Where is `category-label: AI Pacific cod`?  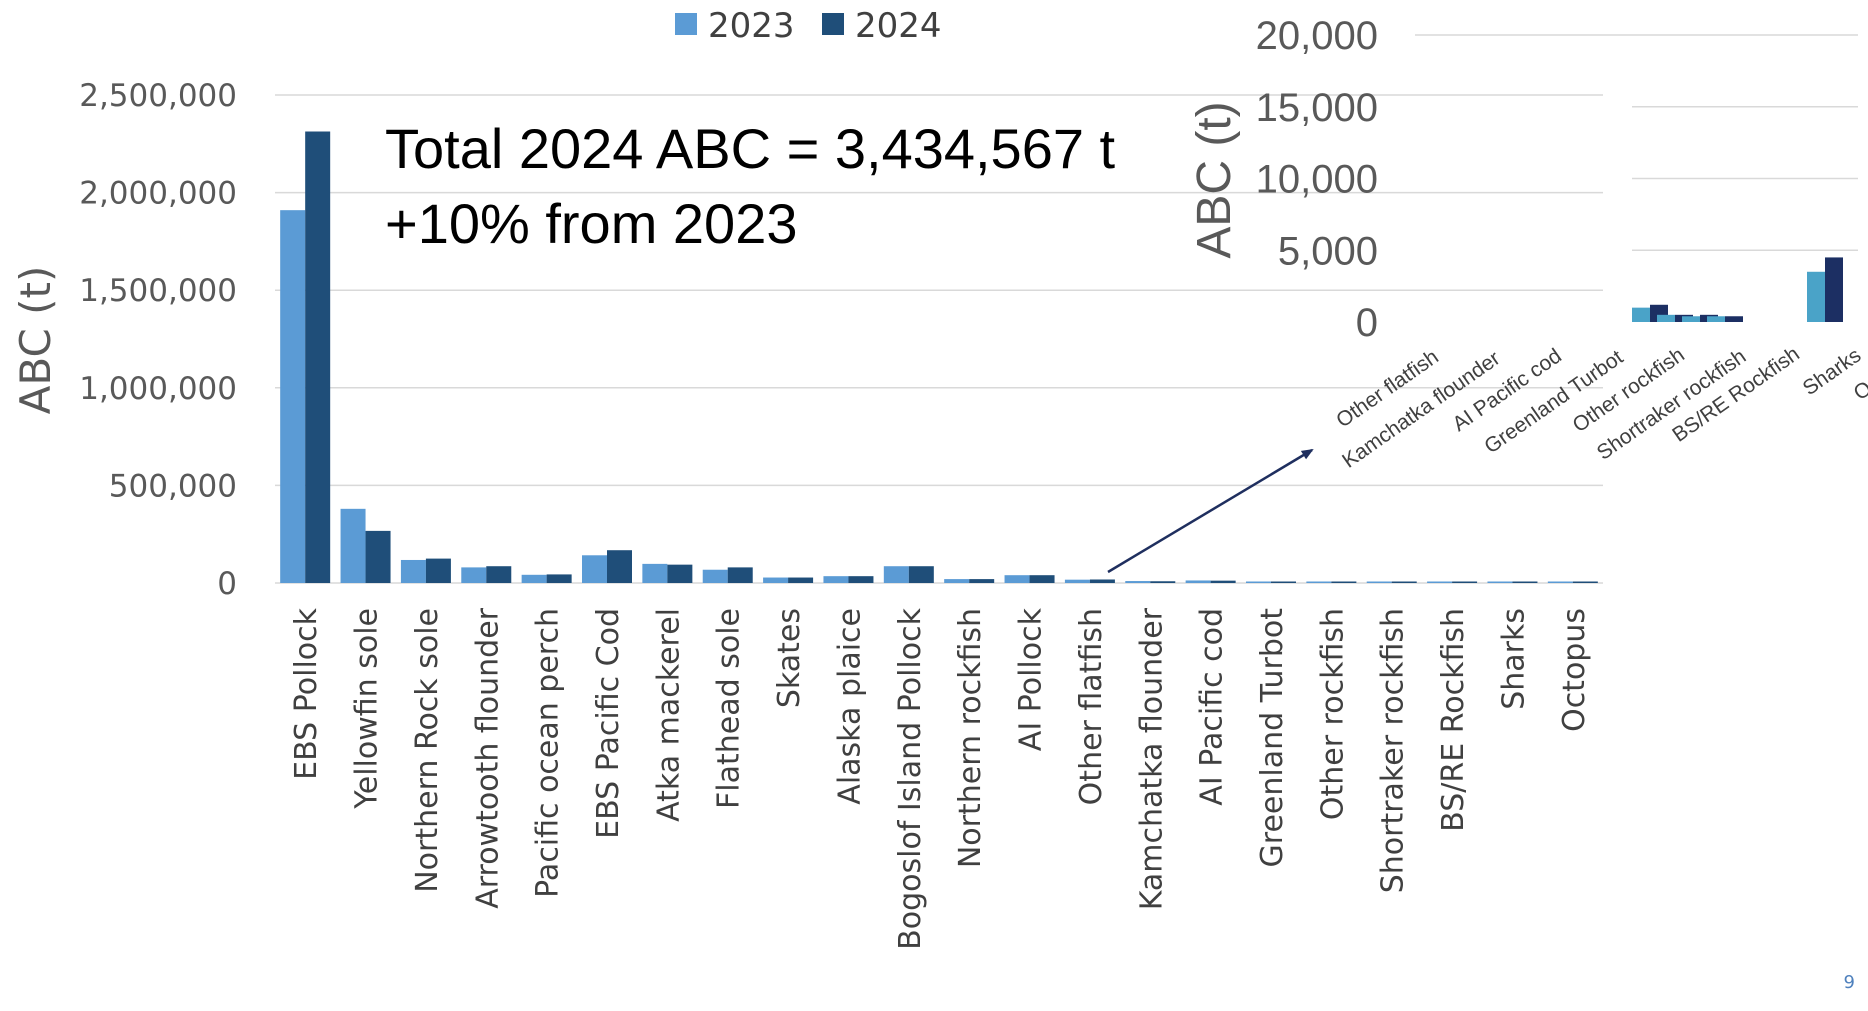 category-label: AI Pacific cod is located at coordinates (1212, 707).